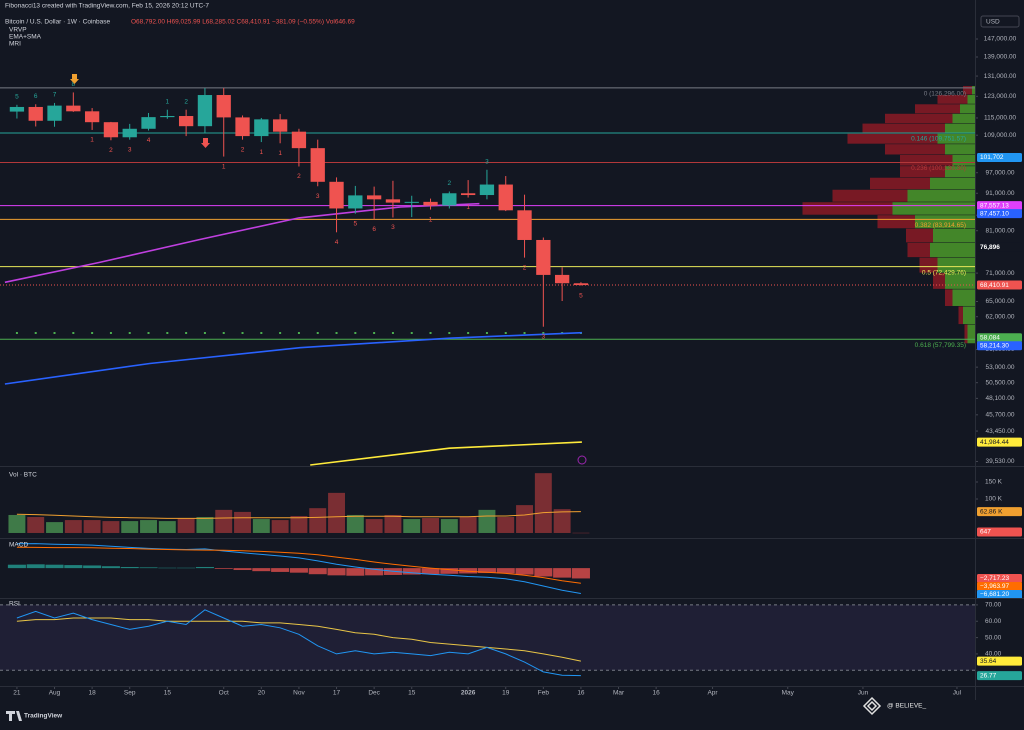  What do you see at coordinates (1000, 398) in the screenshot?
I see `y-tick-label: 48,100.00` at bounding box center [1000, 398].